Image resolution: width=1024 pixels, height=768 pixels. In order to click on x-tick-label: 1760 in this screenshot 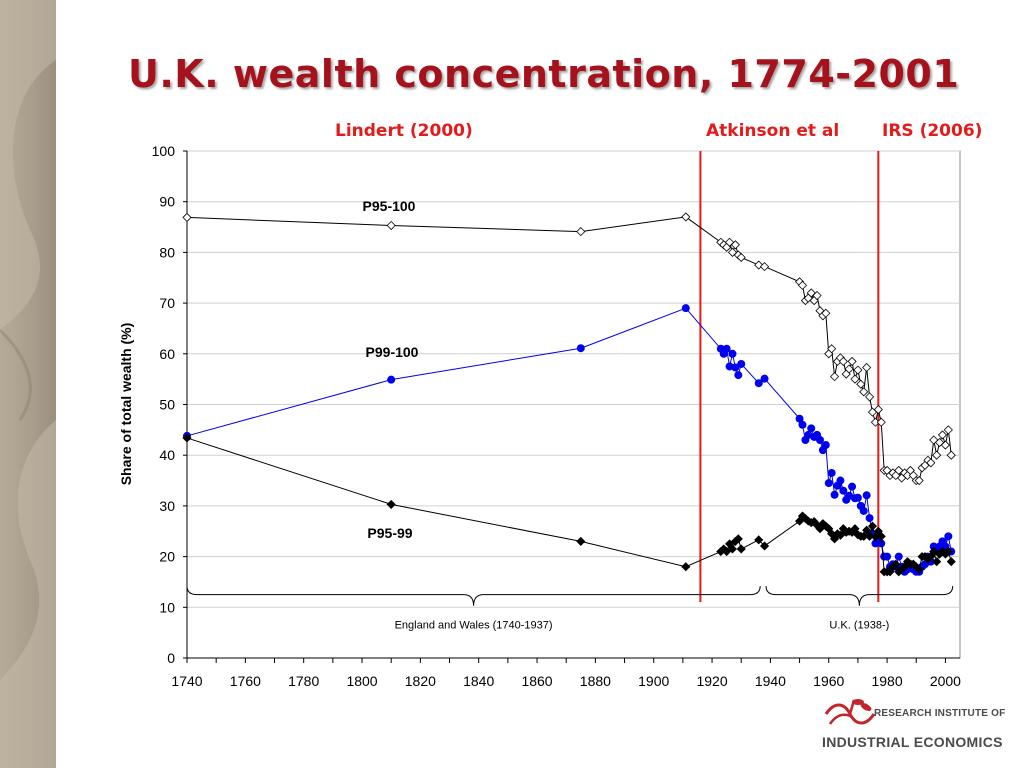, I will do `click(245, 681)`.